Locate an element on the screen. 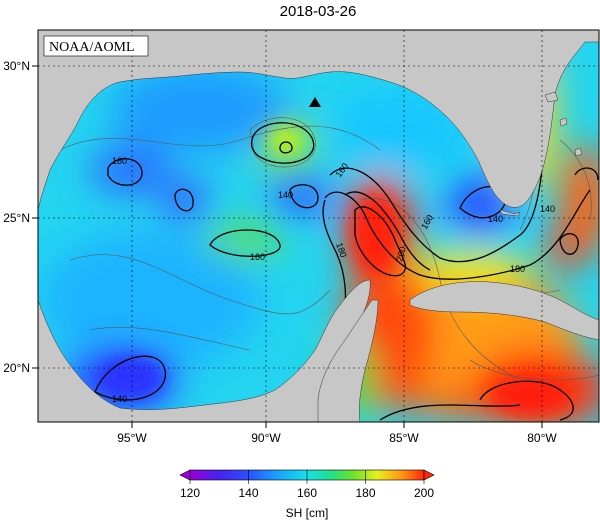 The height and width of the screenshot is (524, 600). map-title: 2018-03-26 is located at coordinates (318, 11).